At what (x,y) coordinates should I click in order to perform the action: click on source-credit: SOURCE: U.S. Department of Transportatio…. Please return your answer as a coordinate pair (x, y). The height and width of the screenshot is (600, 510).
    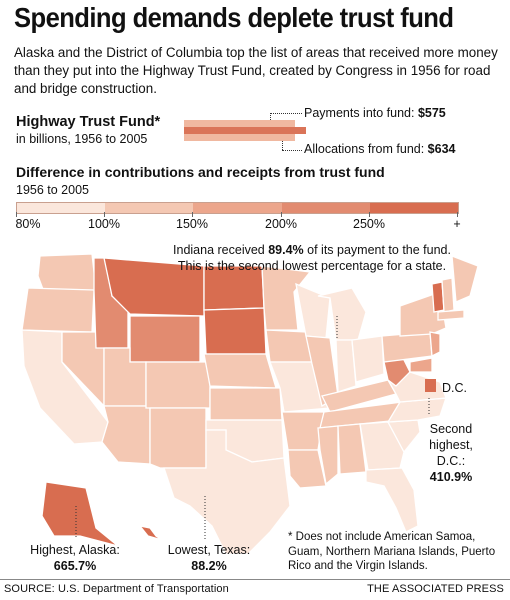
    Looking at the image, I should click on (116, 589).